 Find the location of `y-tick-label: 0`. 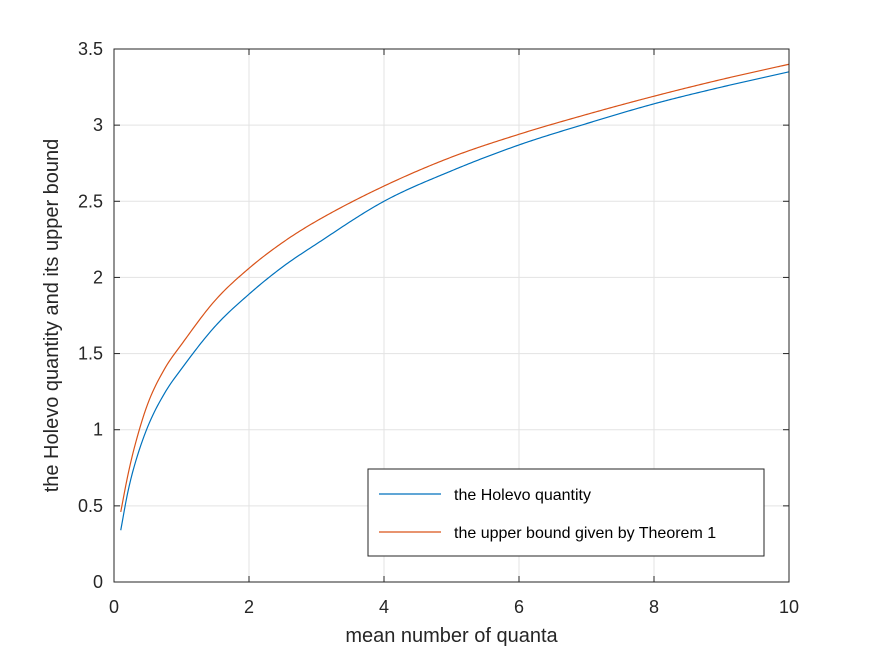

y-tick-label: 0 is located at coordinates (98, 582).